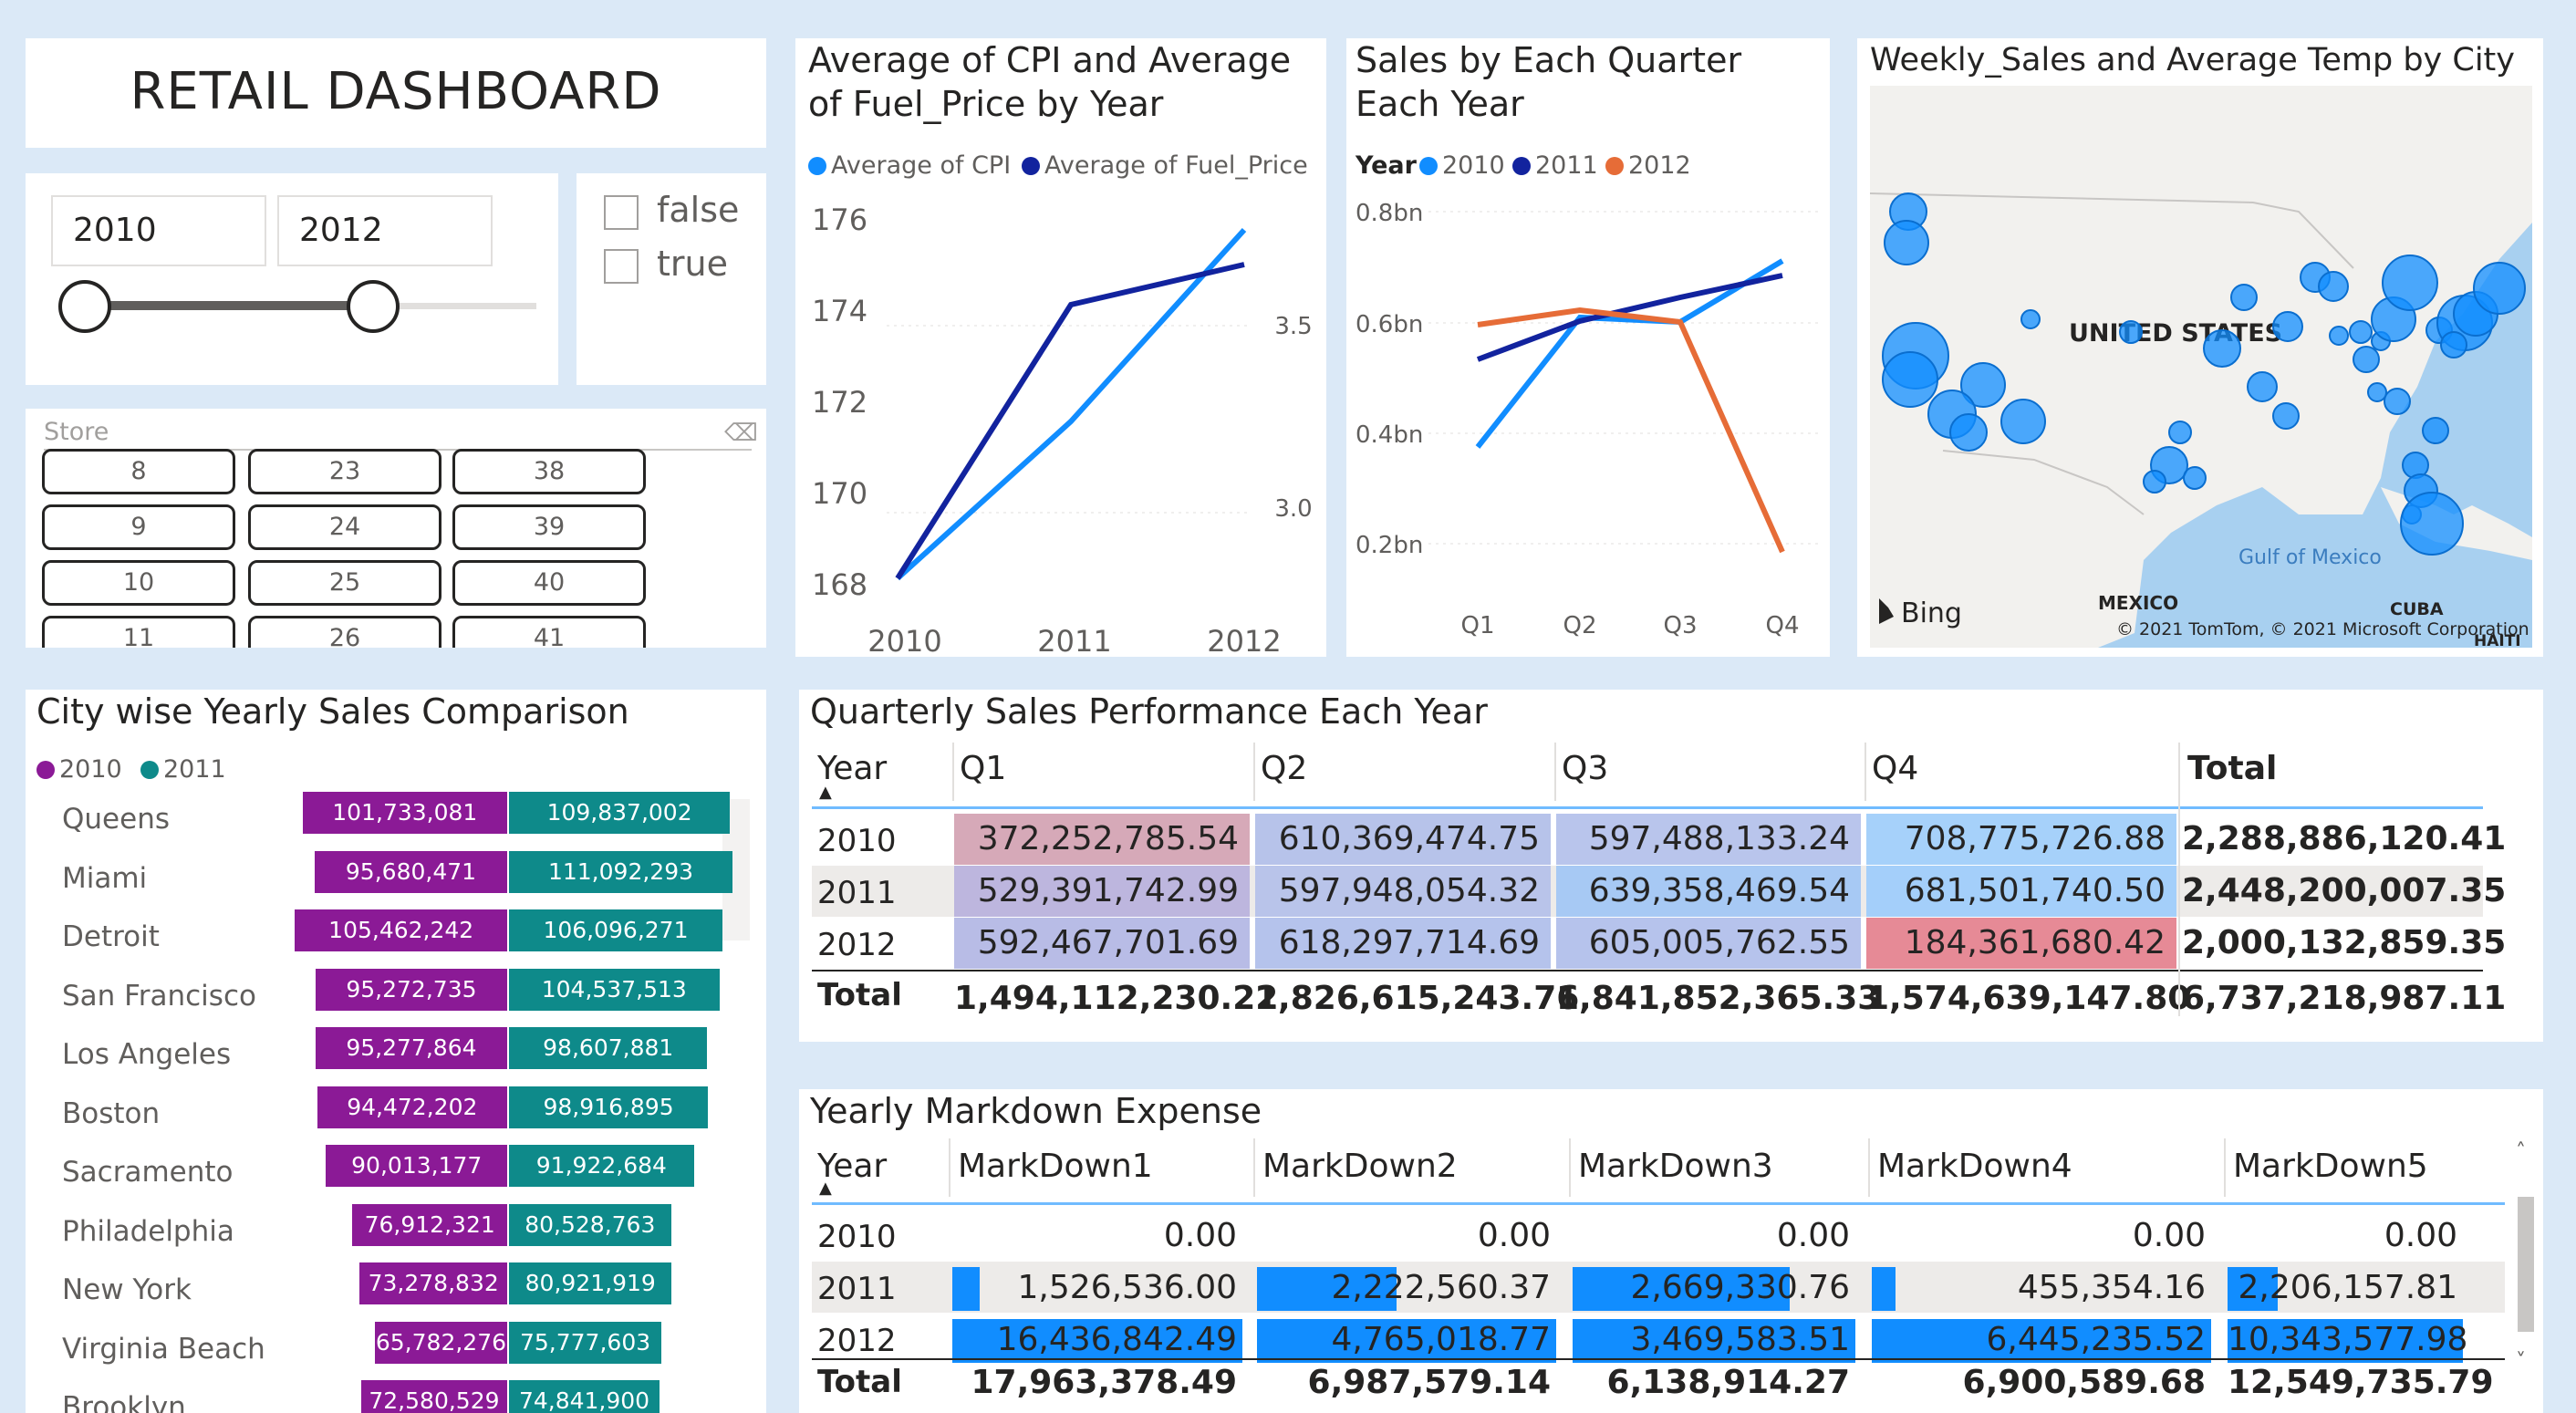 The width and height of the screenshot is (2576, 1413). What do you see at coordinates (2361, 1383) in the screenshot?
I see `total-cell: 12,549,735.79` at bounding box center [2361, 1383].